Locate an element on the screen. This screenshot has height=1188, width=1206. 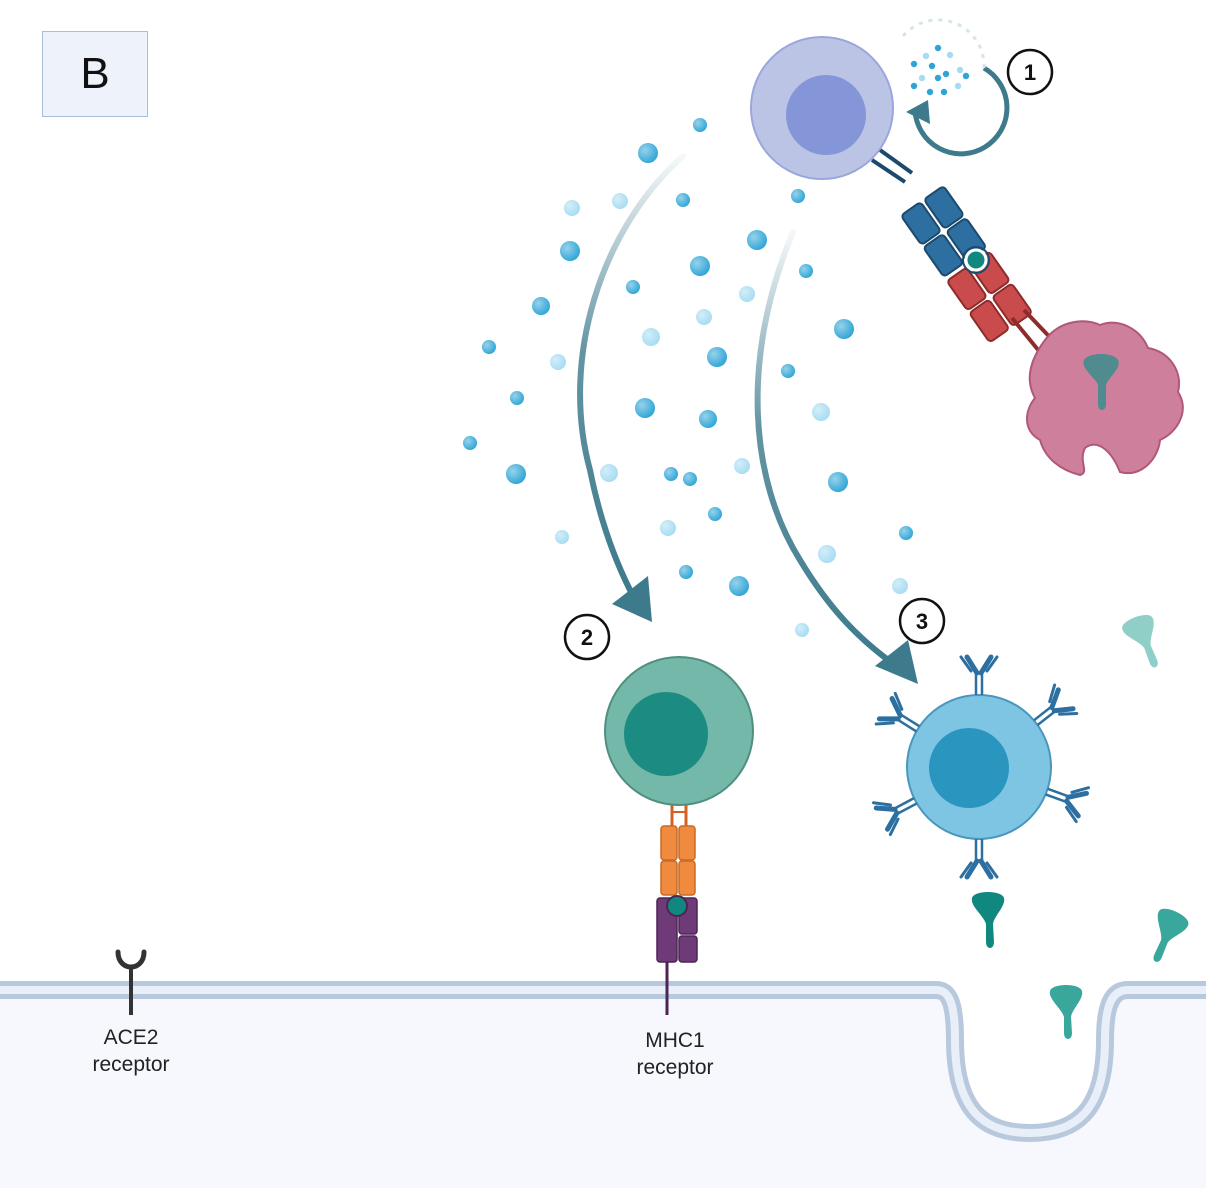
step-3-badge: 3 is located at coordinates (922, 621).